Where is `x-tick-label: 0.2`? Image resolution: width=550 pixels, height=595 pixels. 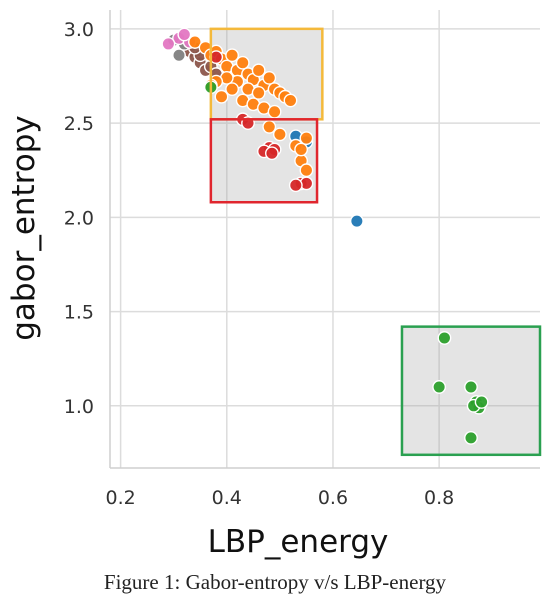
x-tick-label: 0.2 is located at coordinates (121, 498).